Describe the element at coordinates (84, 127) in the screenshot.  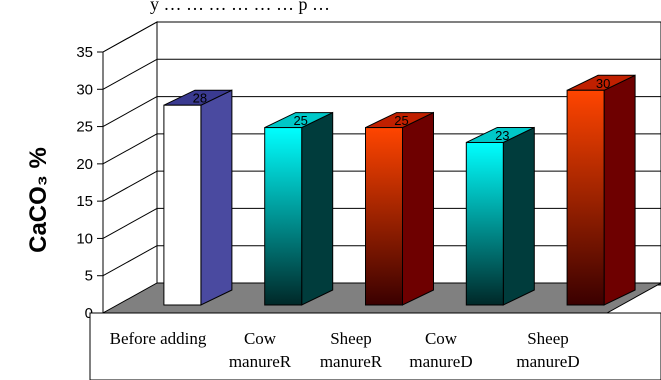
I see `y-tick-label-25: 25` at that location.